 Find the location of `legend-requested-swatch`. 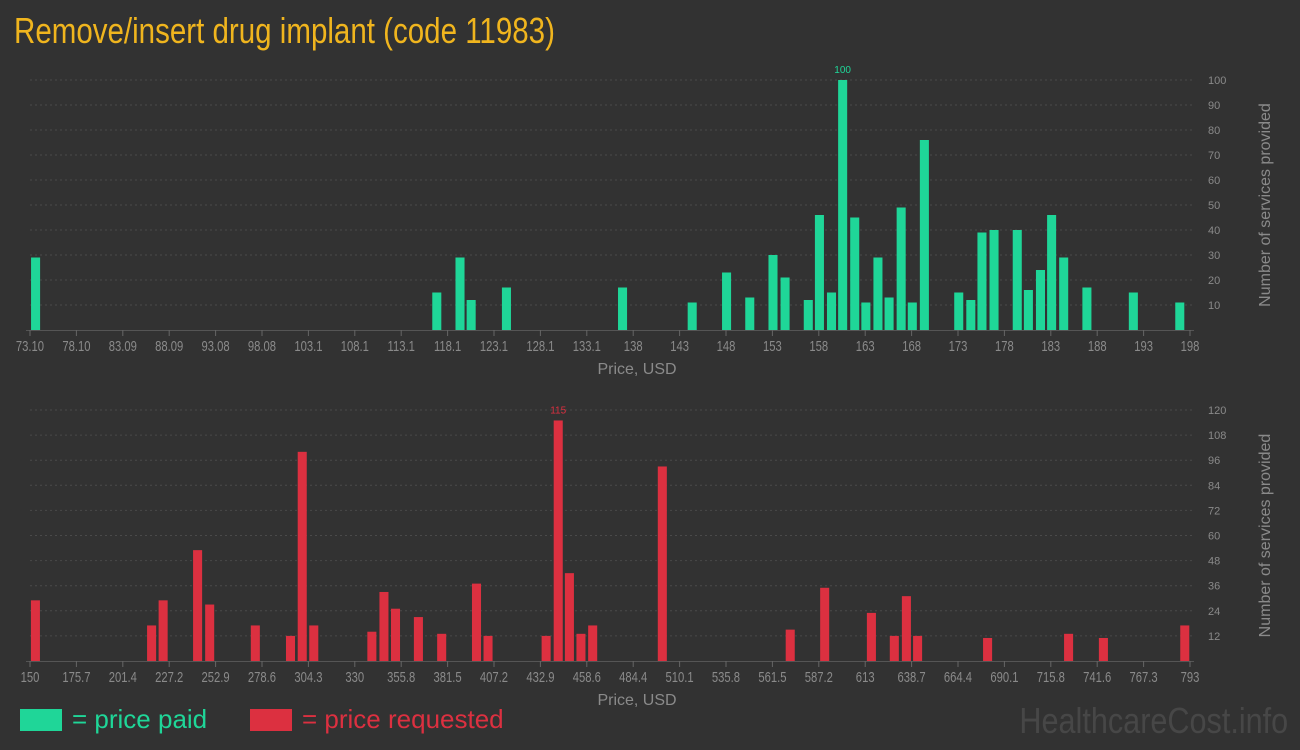

legend-requested-swatch is located at coordinates (271, 719).